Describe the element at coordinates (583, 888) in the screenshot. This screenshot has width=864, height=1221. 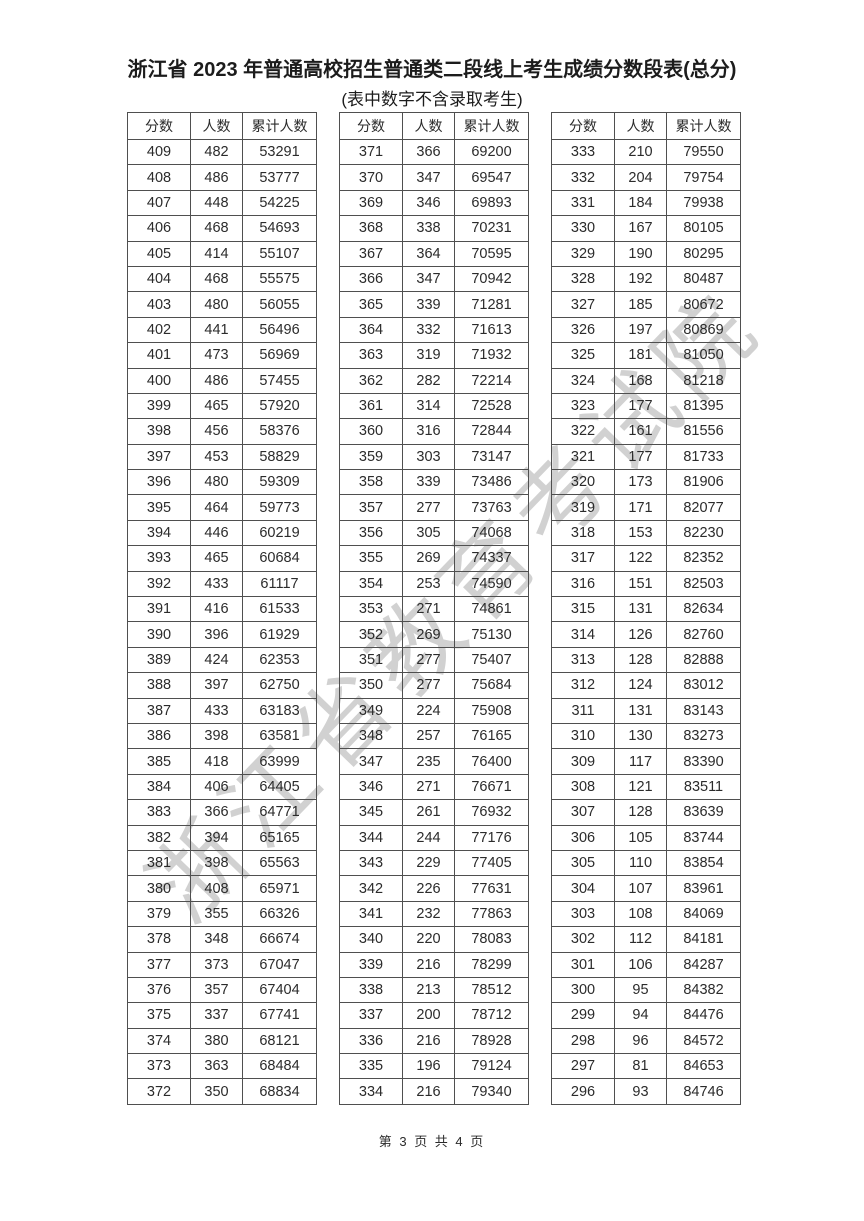
I see `table-cell: 304` at that location.